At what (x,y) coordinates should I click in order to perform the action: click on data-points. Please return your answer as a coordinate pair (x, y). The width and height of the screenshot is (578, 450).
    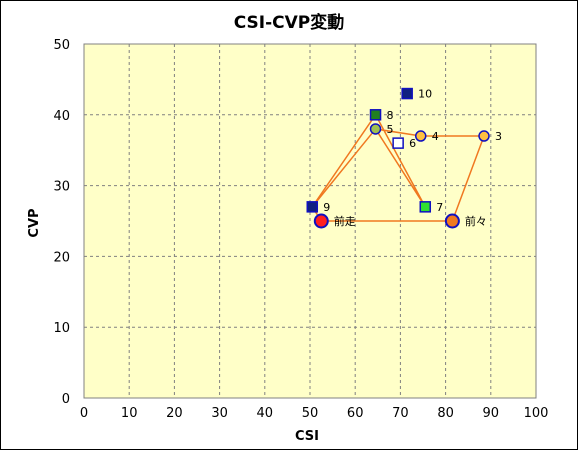
    Looking at the image, I should click on (398, 158).